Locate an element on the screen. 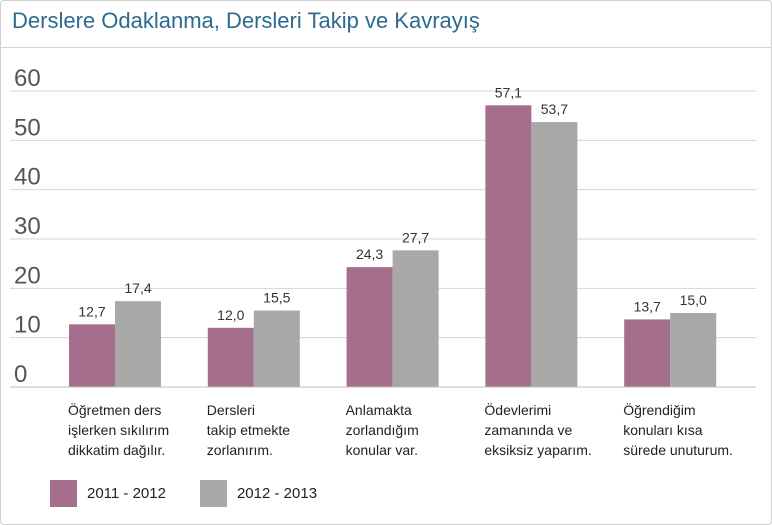 This screenshot has height=525, width=772. y-tick-label-30: 30 is located at coordinates (27, 226).